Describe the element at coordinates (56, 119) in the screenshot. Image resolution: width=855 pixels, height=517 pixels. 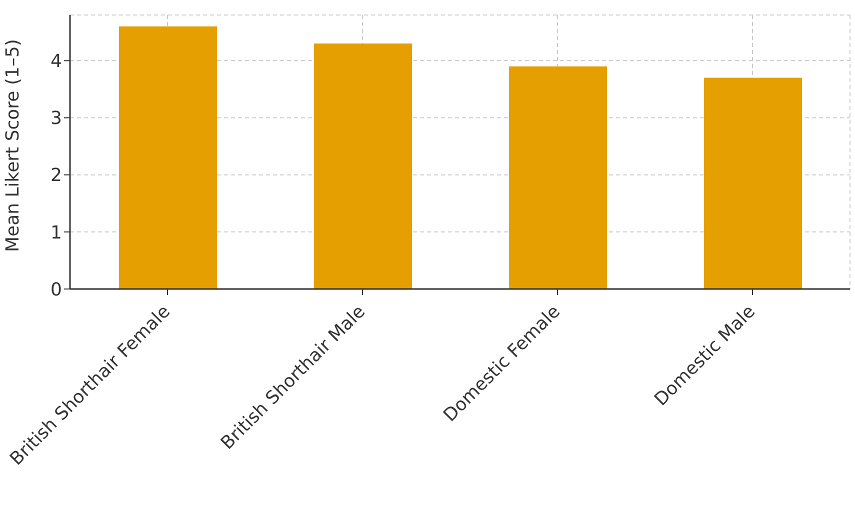
I see `y-tick-label: 3` at that location.